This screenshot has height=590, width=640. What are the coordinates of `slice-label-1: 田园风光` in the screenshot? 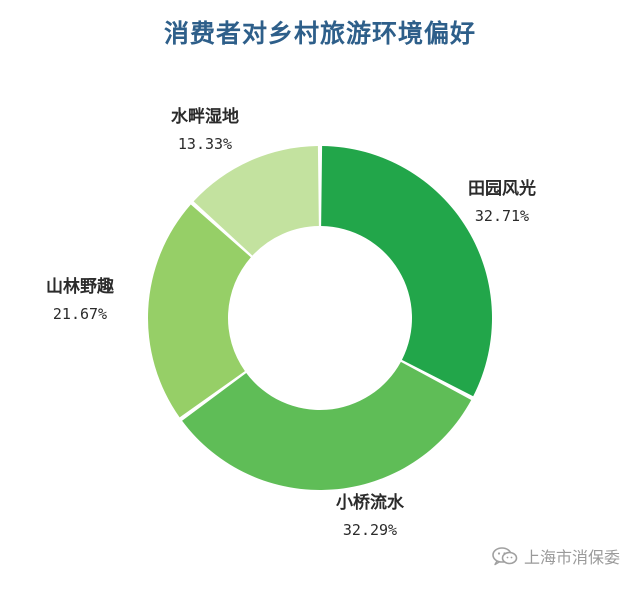 It's located at (502, 188).